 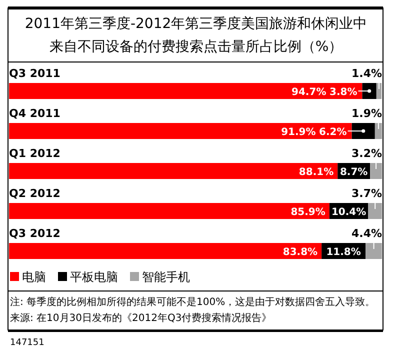 I want to click on y-tick-label: Q1 2012, so click(x=34, y=153).